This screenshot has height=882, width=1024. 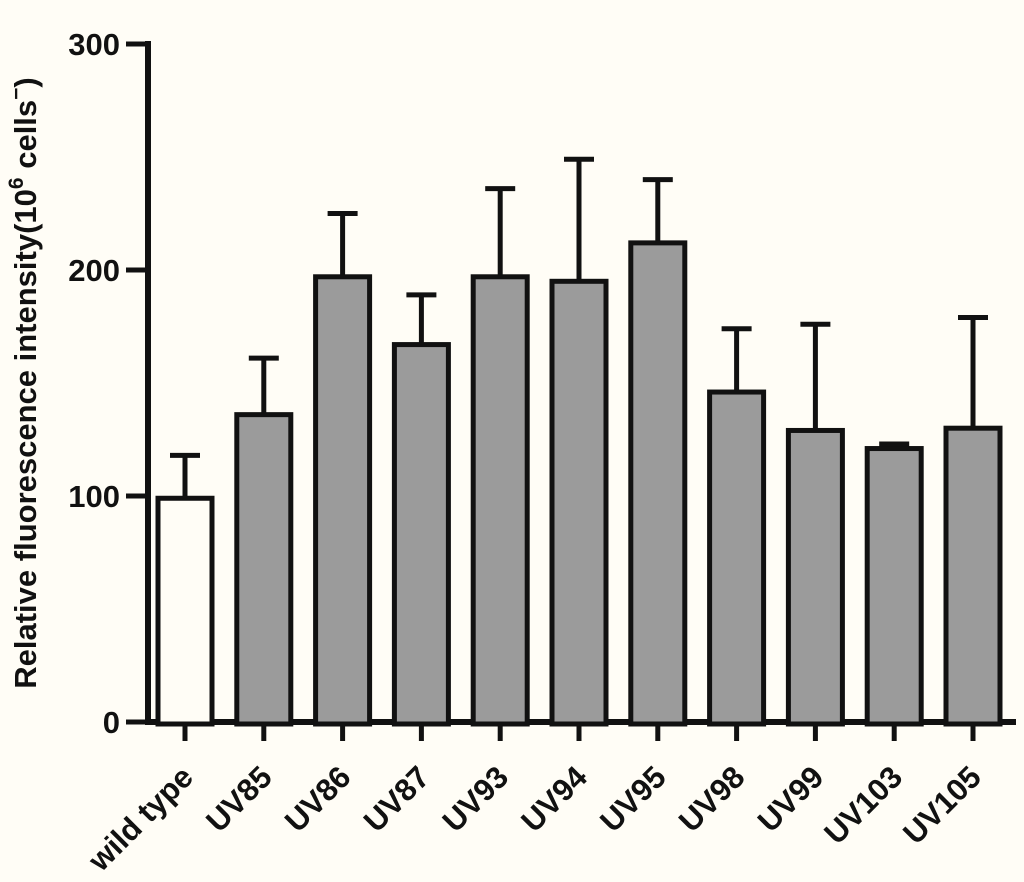 What do you see at coordinates (658, 483) in the screenshot?
I see `bar-UV95` at bounding box center [658, 483].